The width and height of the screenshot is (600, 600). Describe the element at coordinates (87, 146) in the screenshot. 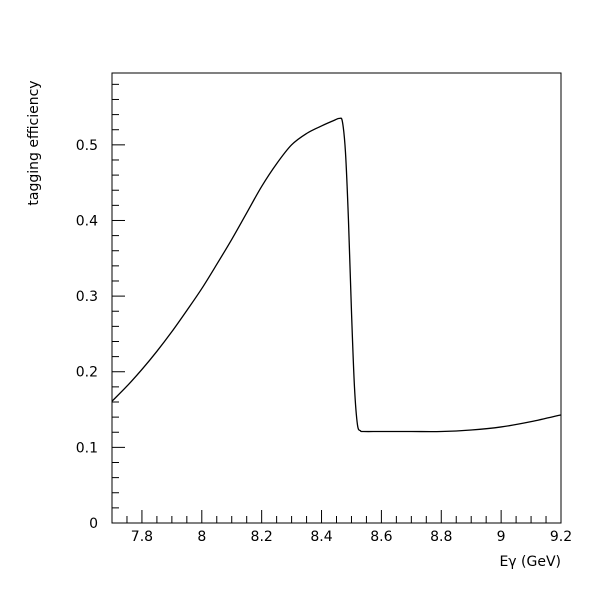

I see `y-tick-label: 0.5` at that location.